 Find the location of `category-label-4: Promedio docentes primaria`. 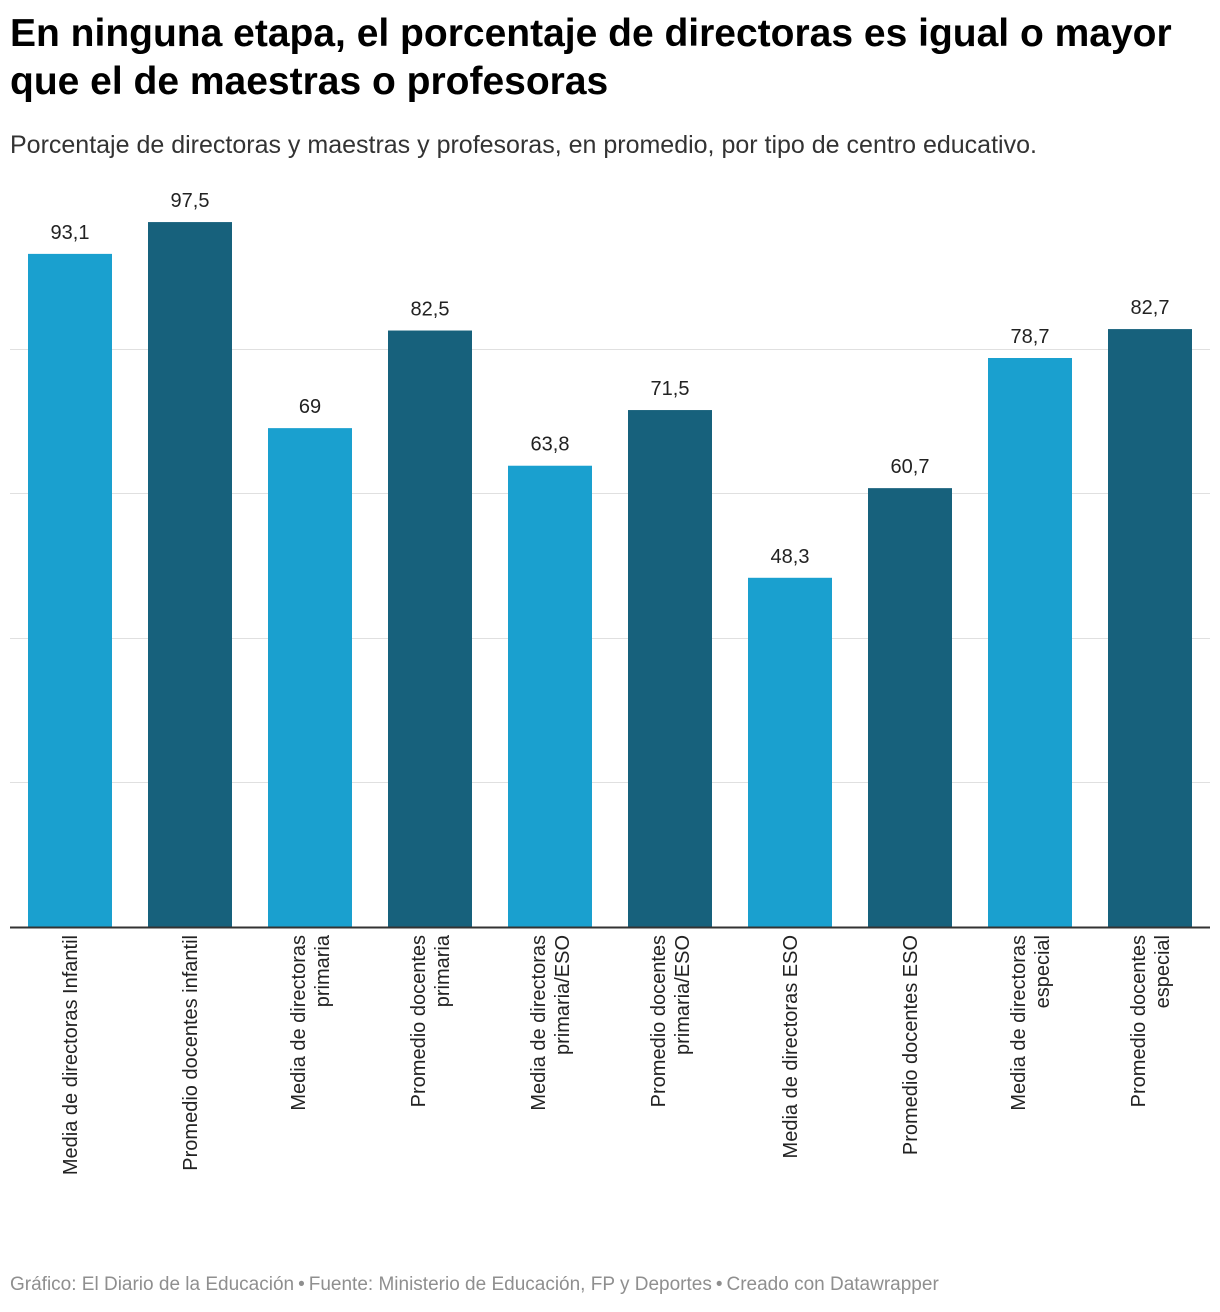

category-label-4: Promedio docentes primaria is located at coordinates (431, 1020).